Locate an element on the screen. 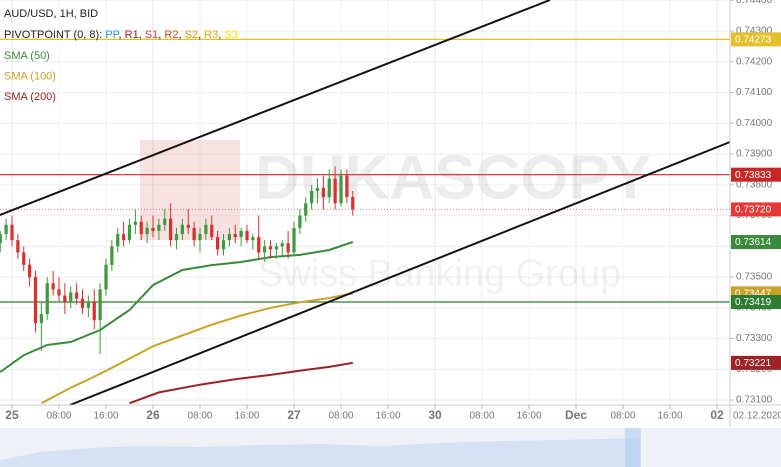  x-tick-label: 02 is located at coordinates (717, 415).